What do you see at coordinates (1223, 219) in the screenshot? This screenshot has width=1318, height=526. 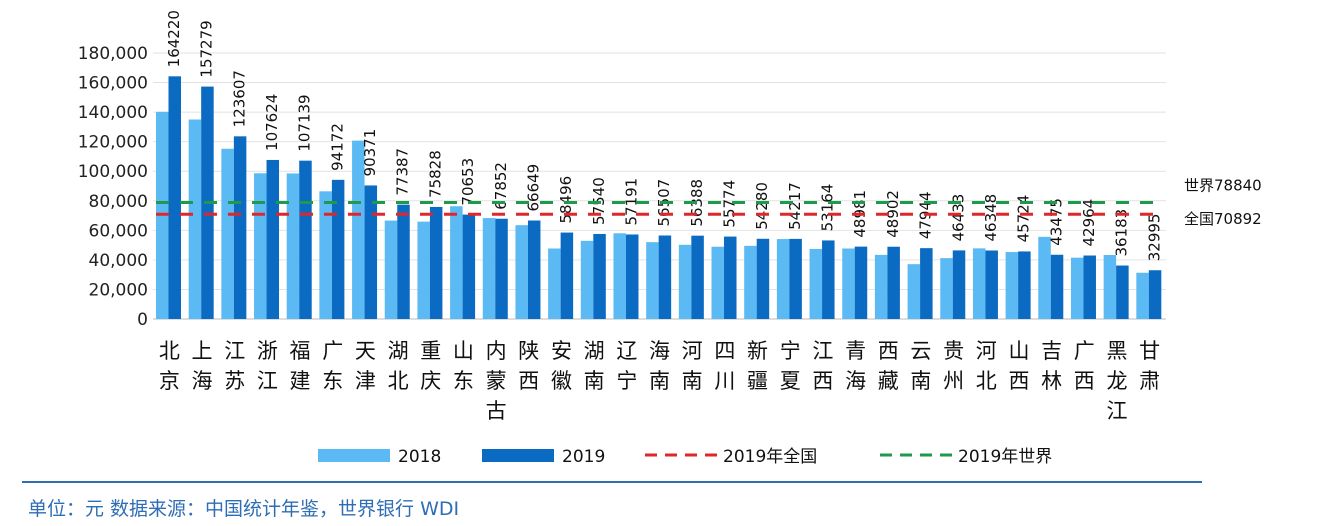 I see `reference-label: 全国70892` at bounding box center [1223, 219].